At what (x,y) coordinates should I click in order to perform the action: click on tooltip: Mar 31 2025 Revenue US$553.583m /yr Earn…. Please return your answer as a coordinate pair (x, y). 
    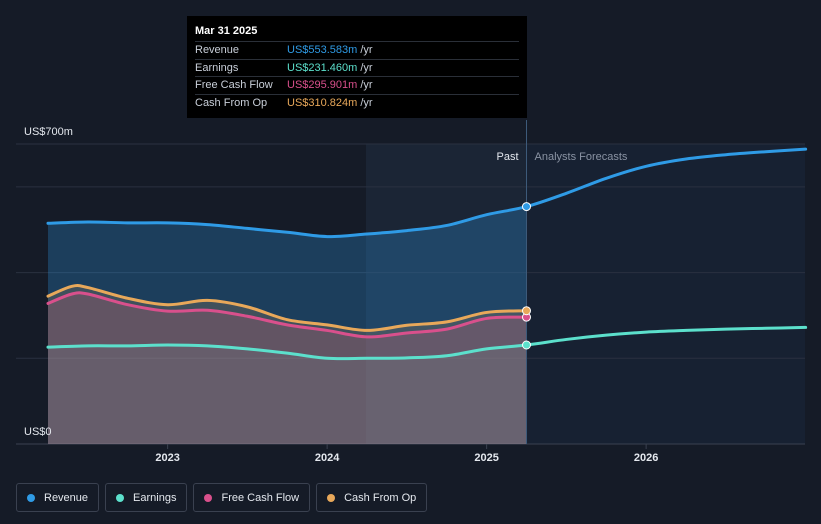
    Looking at the image, I should click on (357, 67).